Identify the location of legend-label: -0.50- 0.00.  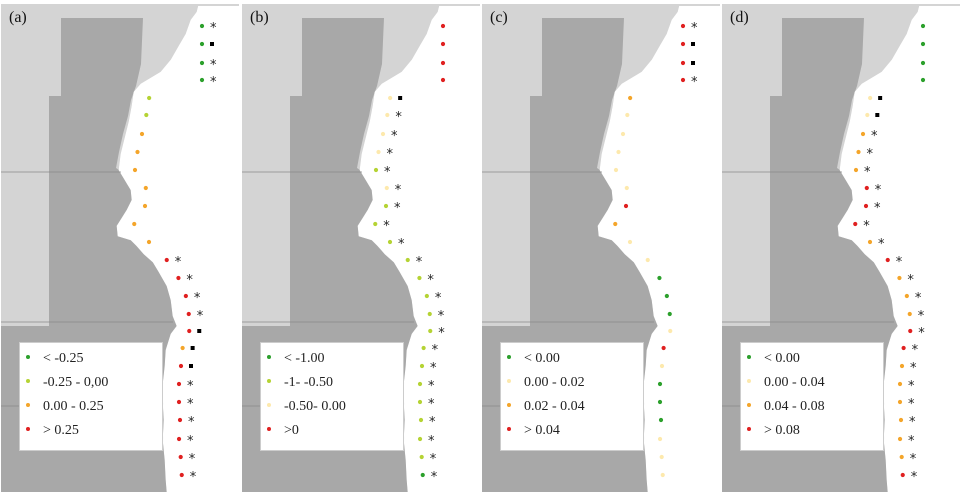
(315, 406).